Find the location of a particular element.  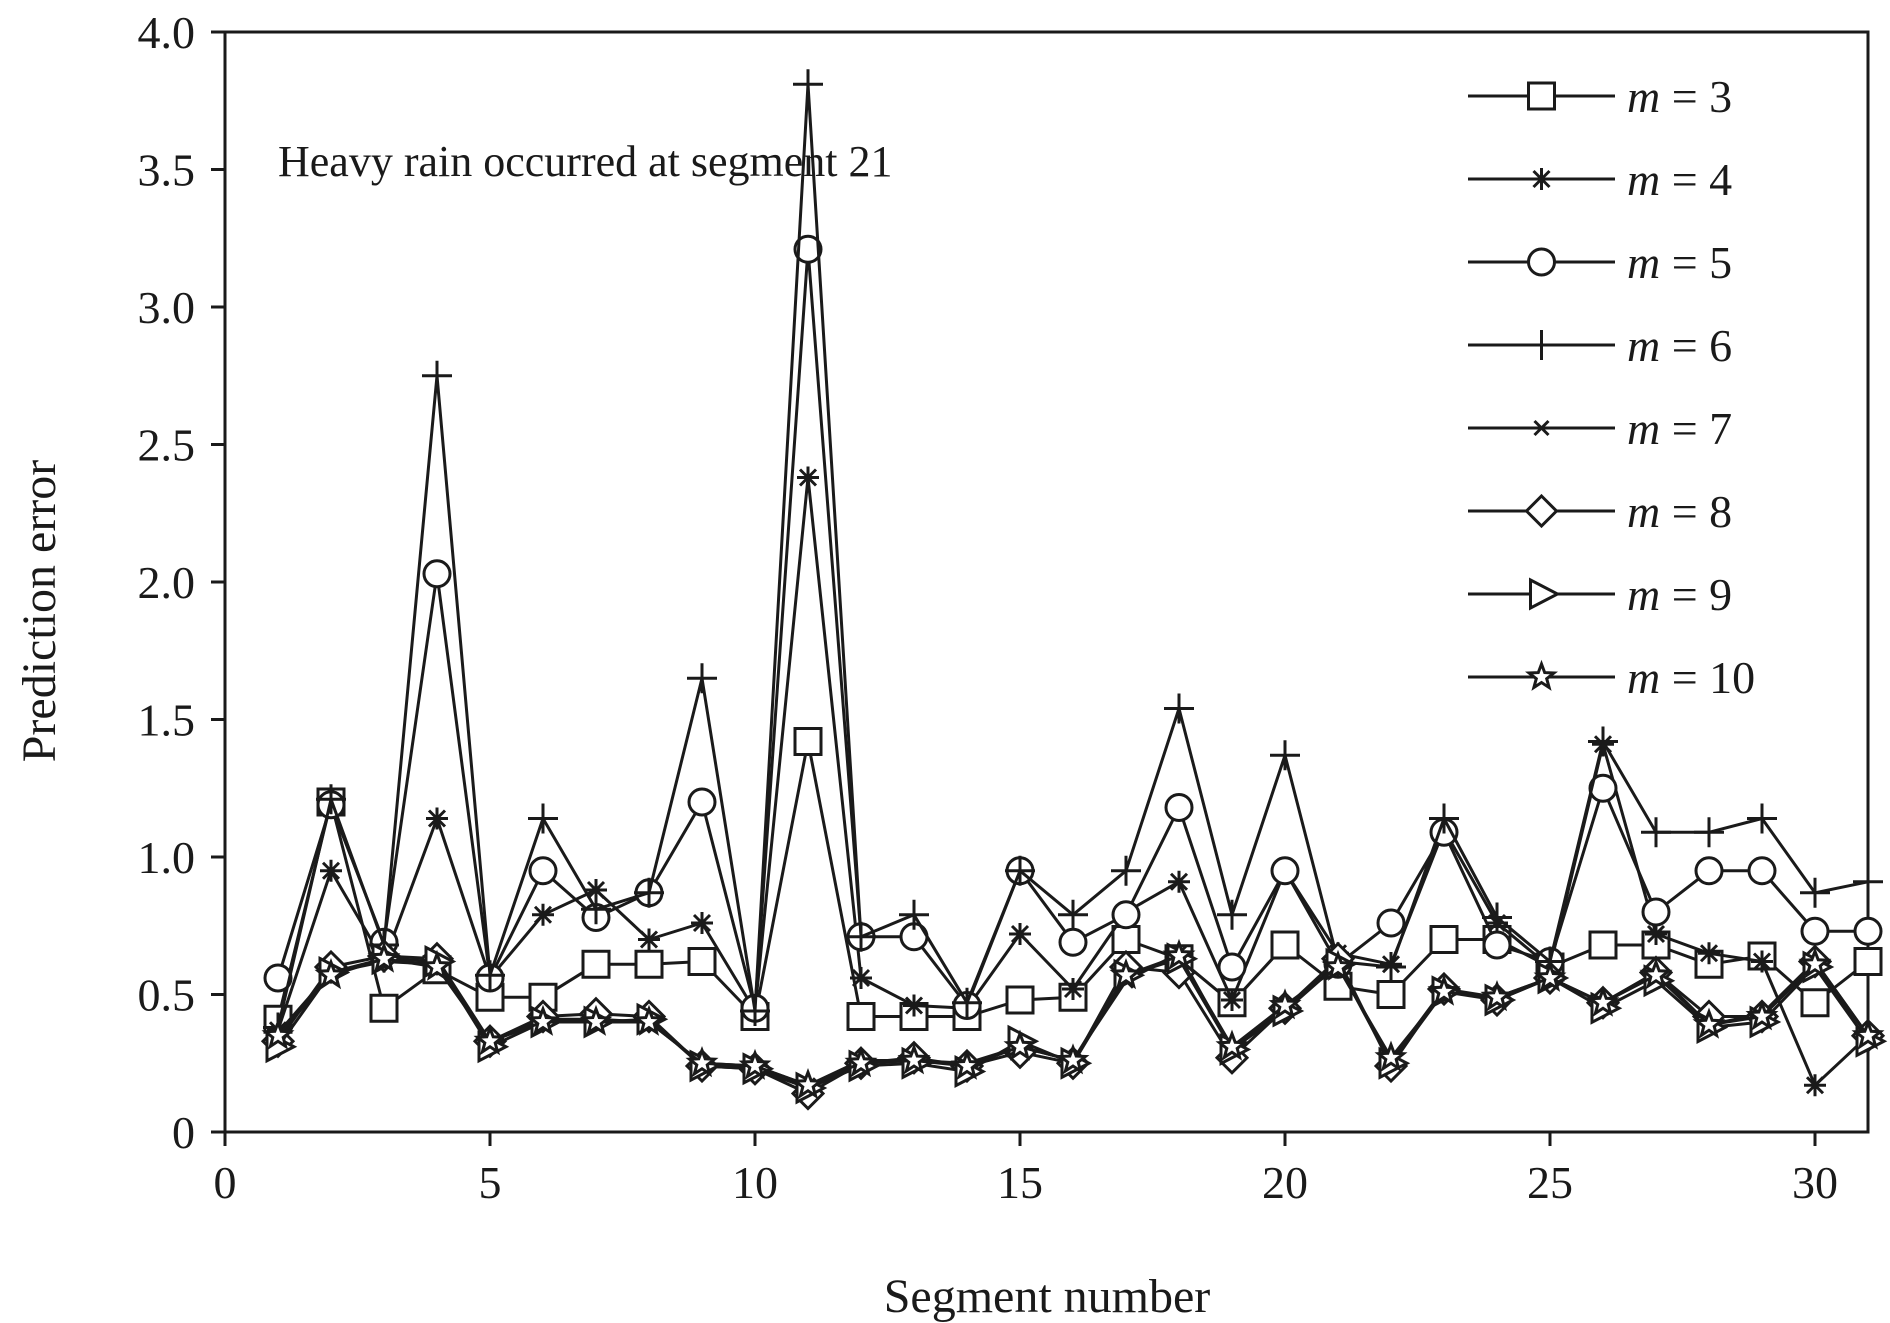

y-tick-label: 1.0 is located at coordinates (167, 857).